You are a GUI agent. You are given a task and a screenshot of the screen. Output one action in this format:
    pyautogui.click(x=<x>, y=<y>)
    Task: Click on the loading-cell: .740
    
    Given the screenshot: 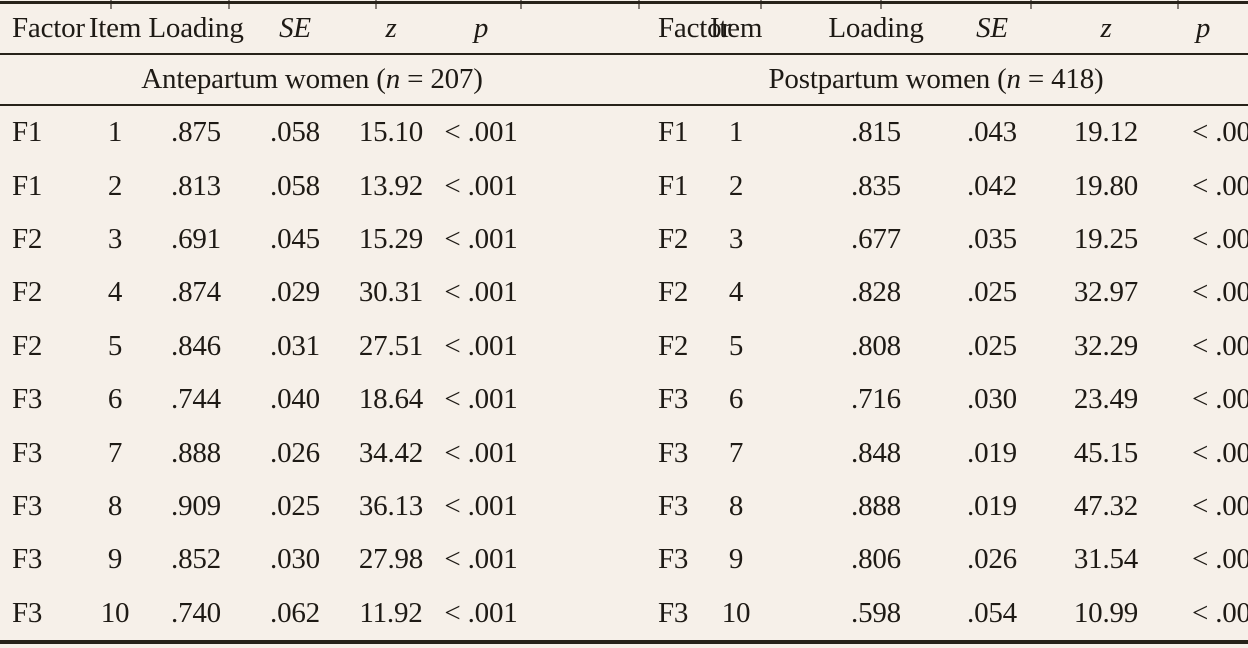 What is the action you would take?
    pyautogui.click(x=196, y=612)
    